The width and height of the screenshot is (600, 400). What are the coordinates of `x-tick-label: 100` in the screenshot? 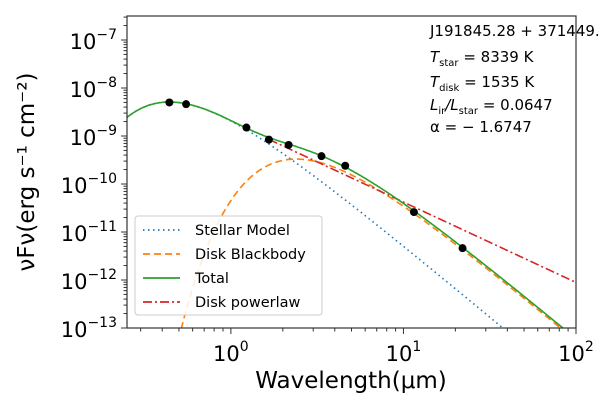 It's located at (231, 352).